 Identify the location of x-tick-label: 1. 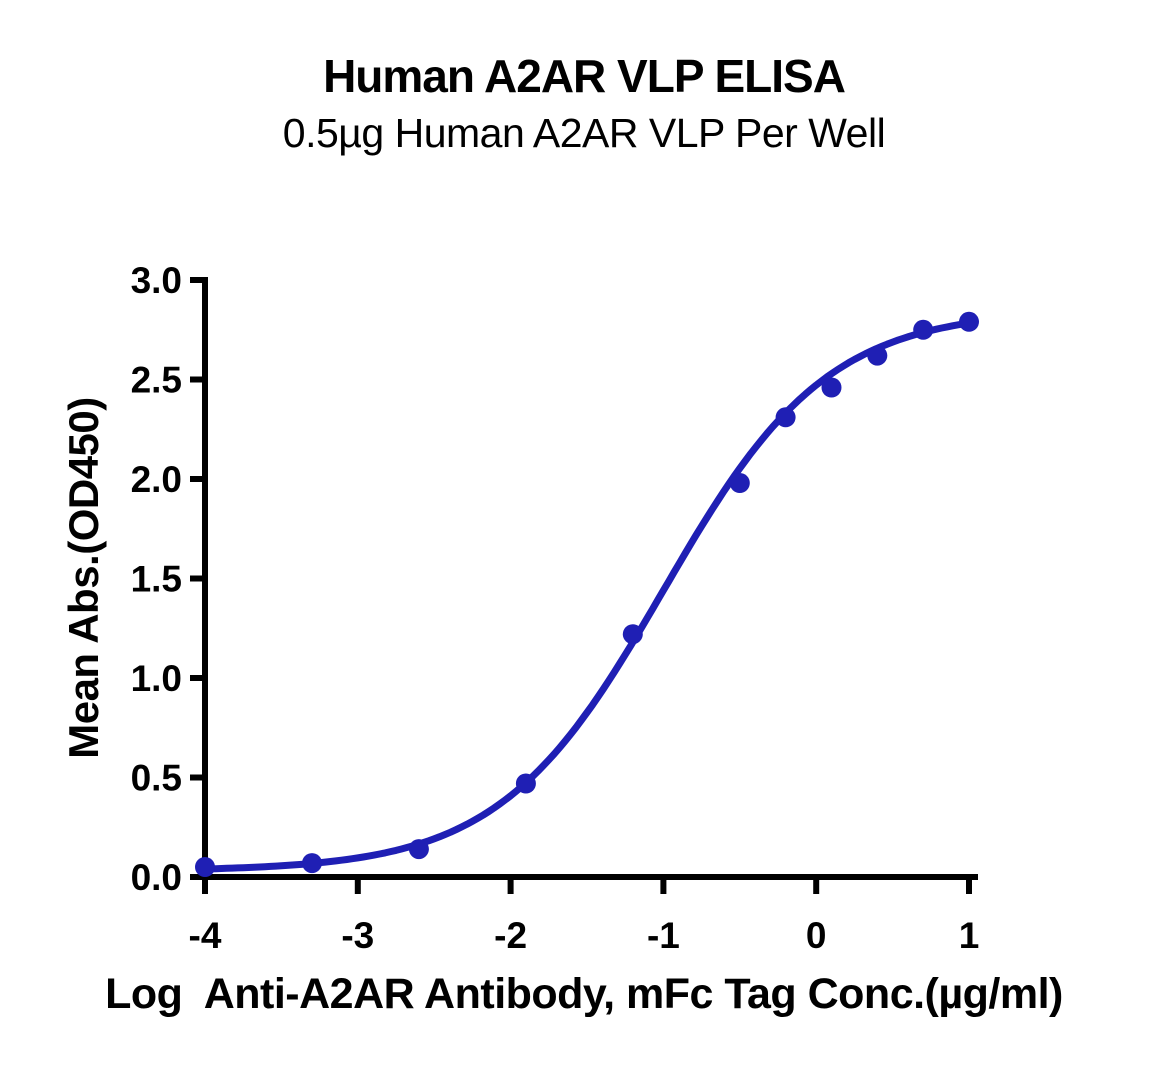
(969, 935).